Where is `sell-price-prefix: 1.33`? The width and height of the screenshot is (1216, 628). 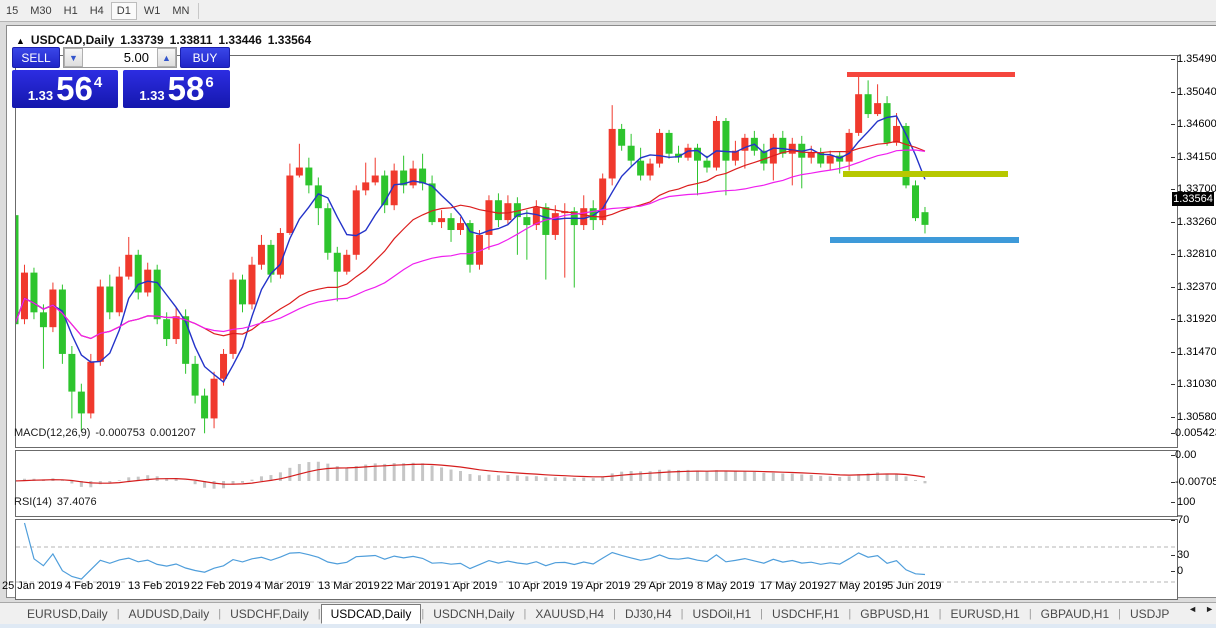
sell-price-prefix: 1.33 is located at coordinates (40, 95).